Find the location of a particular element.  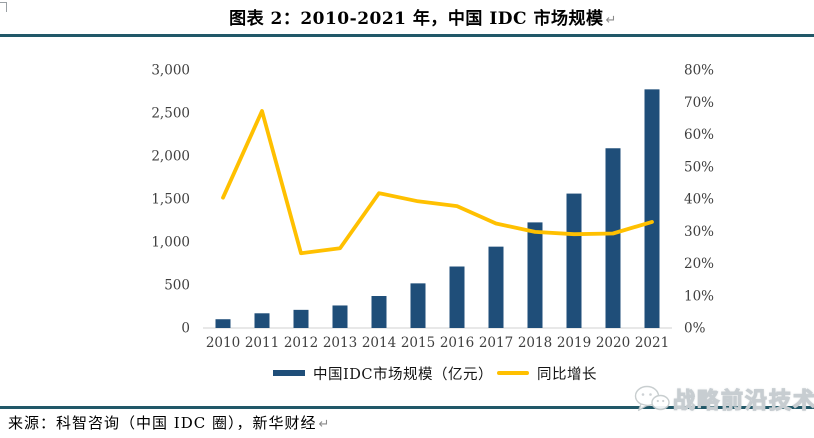

x-axis-label: 2021 is located at coordinates (652, 343).